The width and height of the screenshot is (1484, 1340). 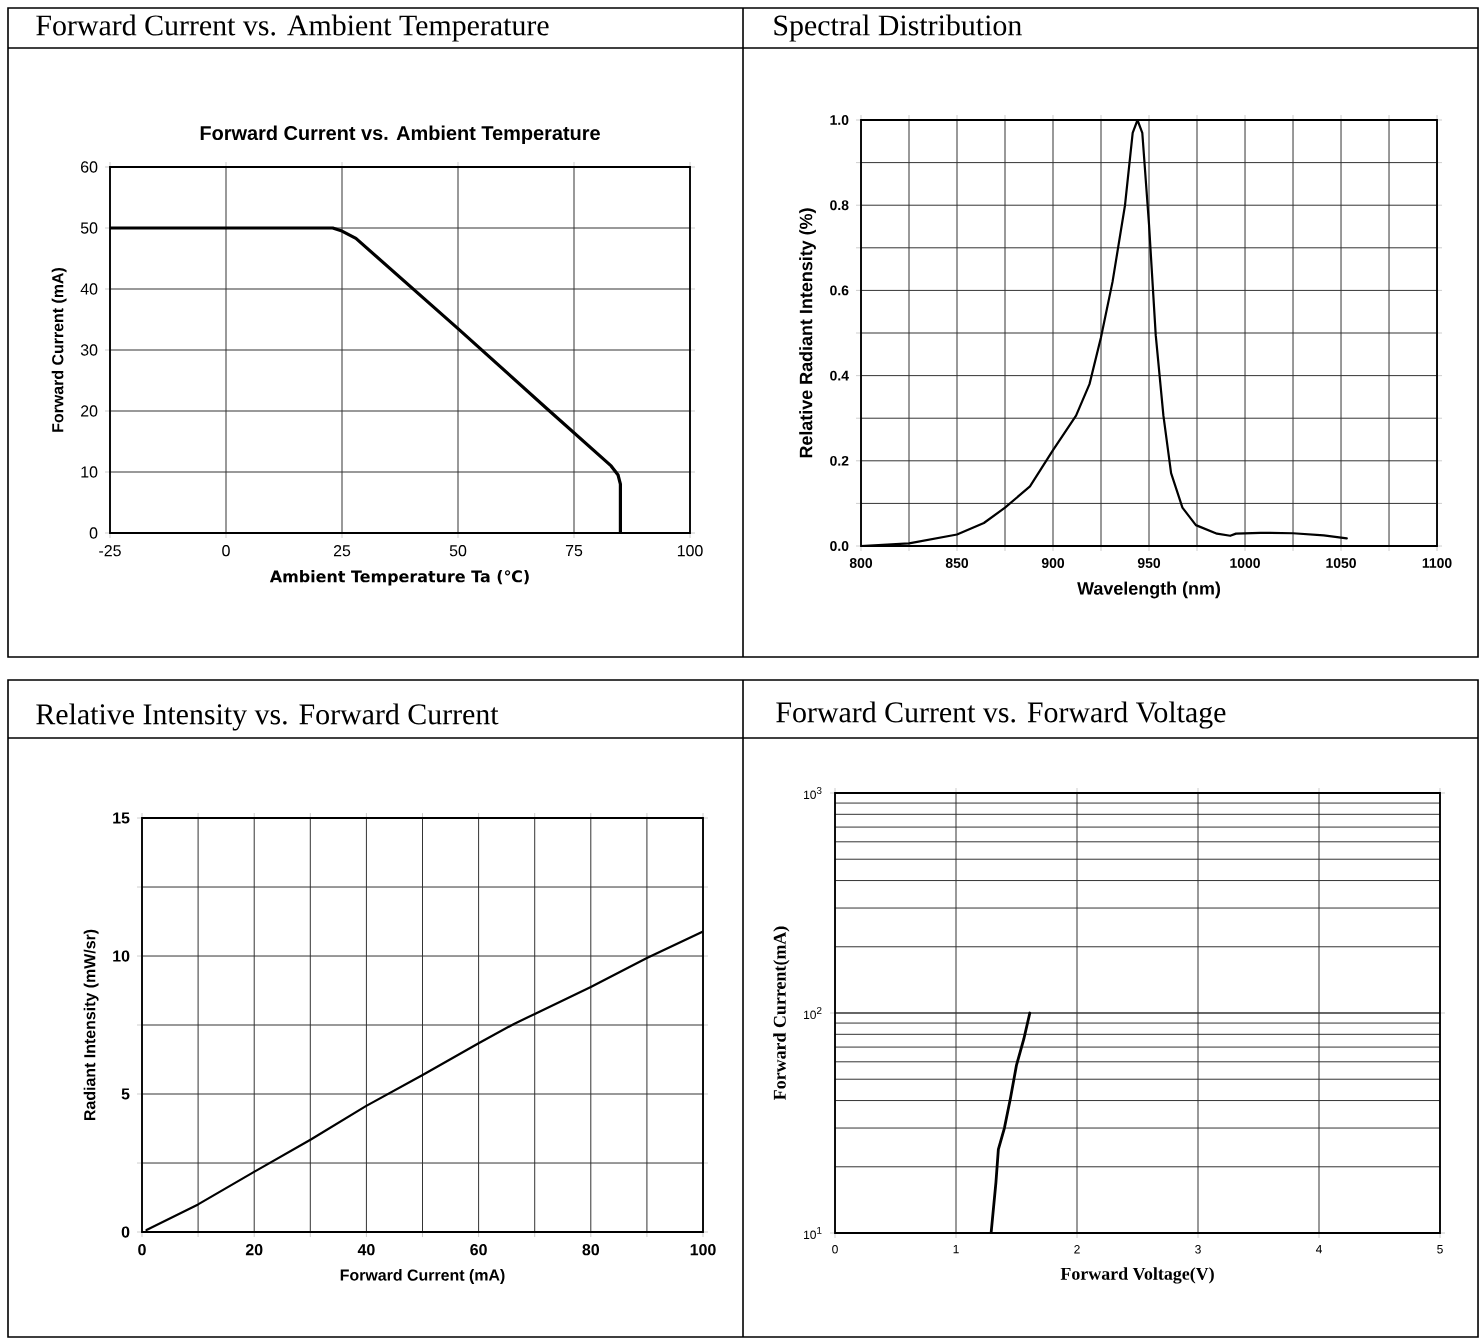 I want to click on x-tick-label: 2, so click(x=1077, y=1249).